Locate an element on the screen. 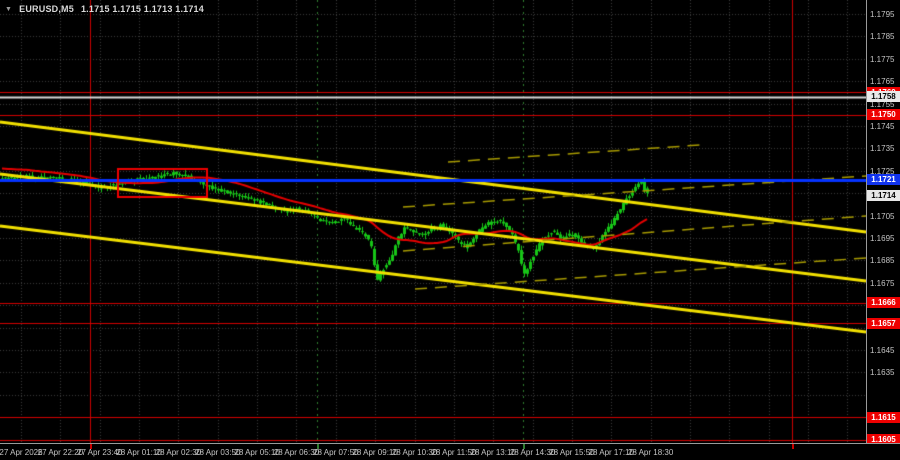  ohlc-values: 1.1715 1.1715 1.1713 1.1714 is located at coordinates (142, 9).